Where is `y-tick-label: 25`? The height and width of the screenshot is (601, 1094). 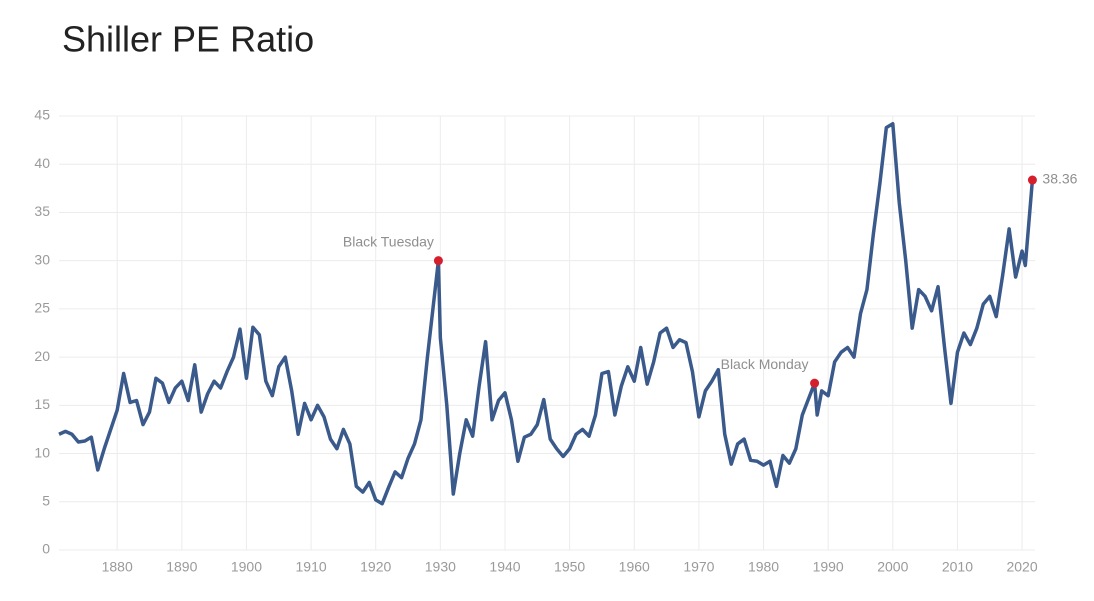 y-tick-label: 25 is located at coordinates (42, 308).